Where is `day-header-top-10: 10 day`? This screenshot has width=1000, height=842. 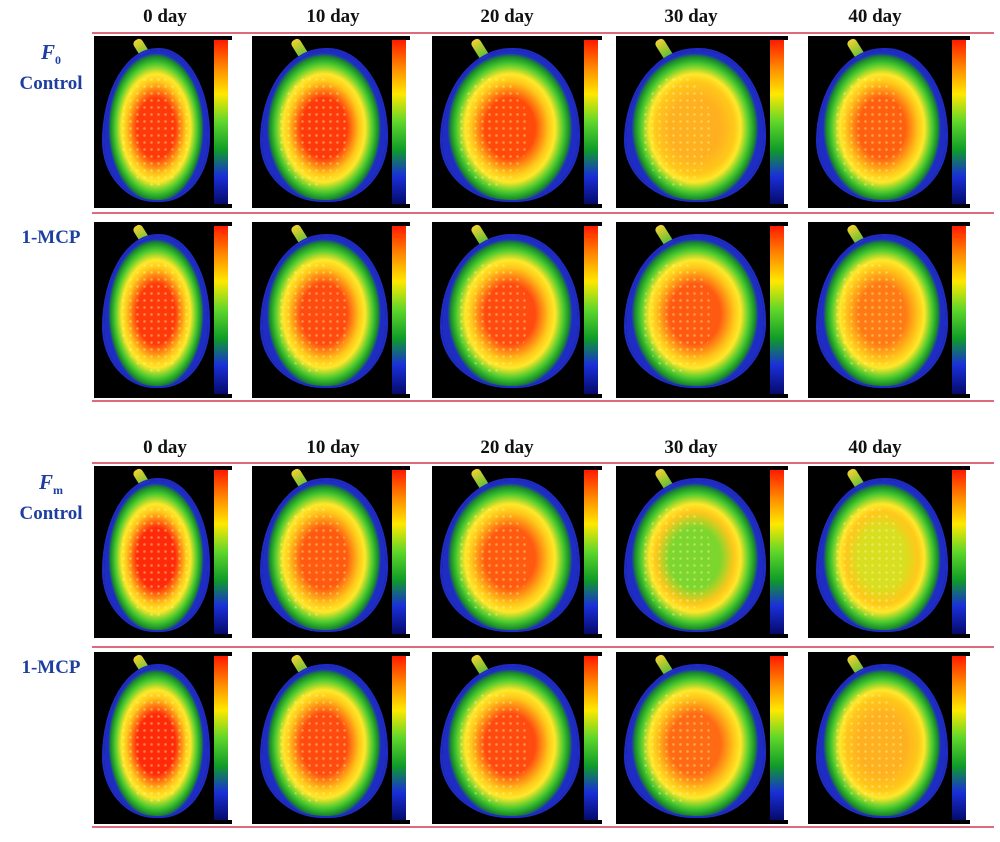 day-header-top-10: 10 day is located at coordinates (333, 16).